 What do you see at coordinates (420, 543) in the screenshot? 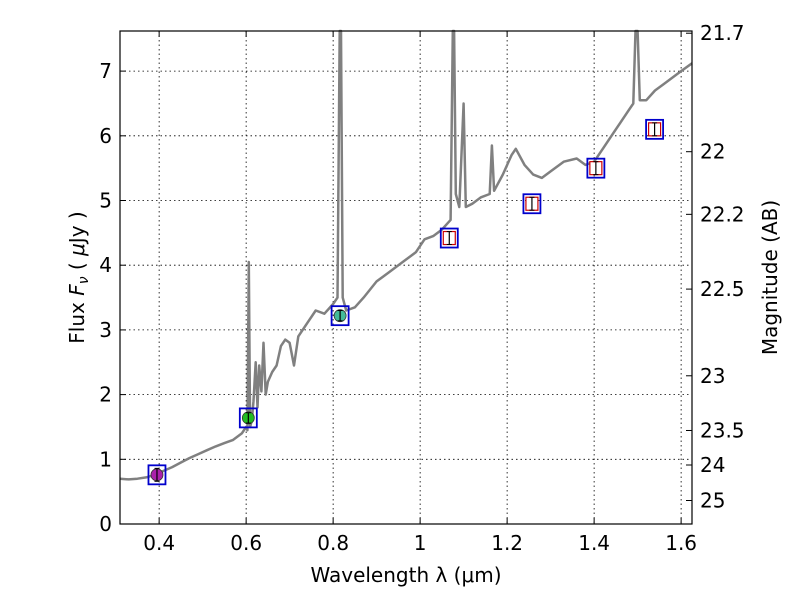
I see `x-tick-label: 1` at bounding box center [420, 543].